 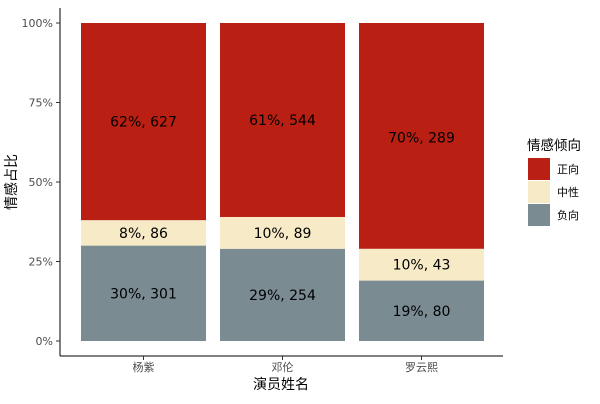 I want to click on bar-label-positive-2: 61%, 544, so click(x=282, y=121).